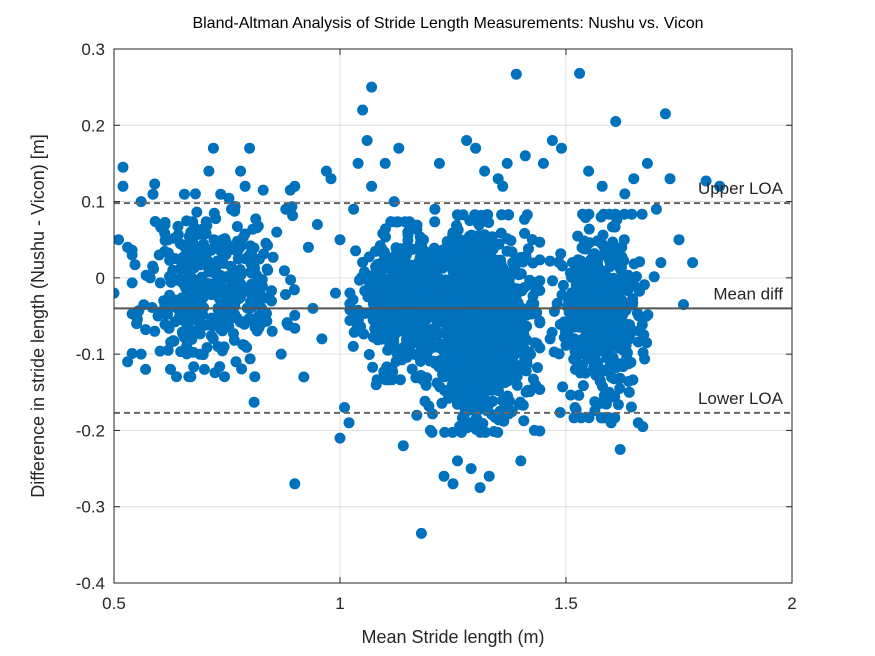 The image size is (875, 656). Describe the element at coordinates (748, 293) in the screenshot. I see `reference-line-label: Mean diff` at that location.